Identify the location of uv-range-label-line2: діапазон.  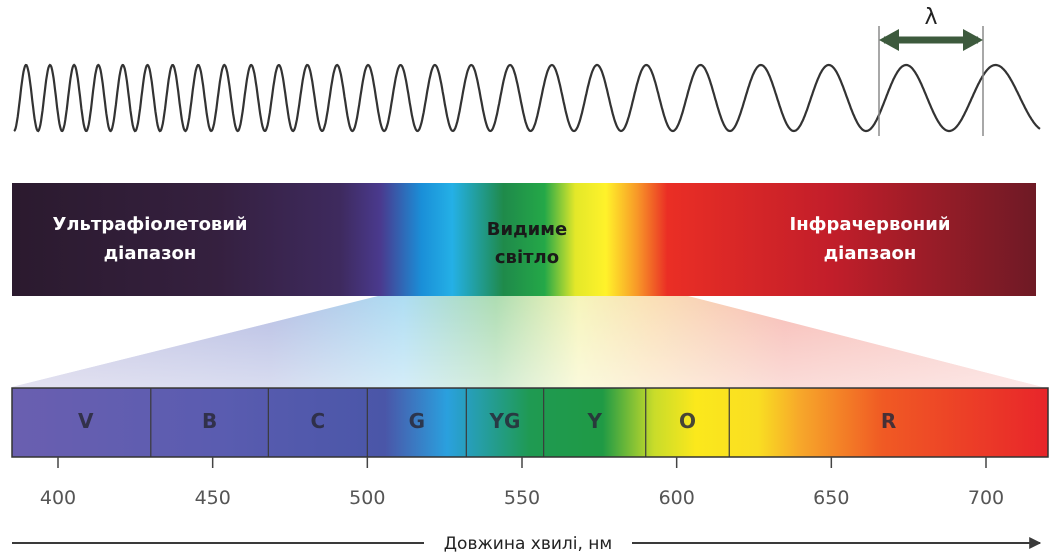
(150, 253).